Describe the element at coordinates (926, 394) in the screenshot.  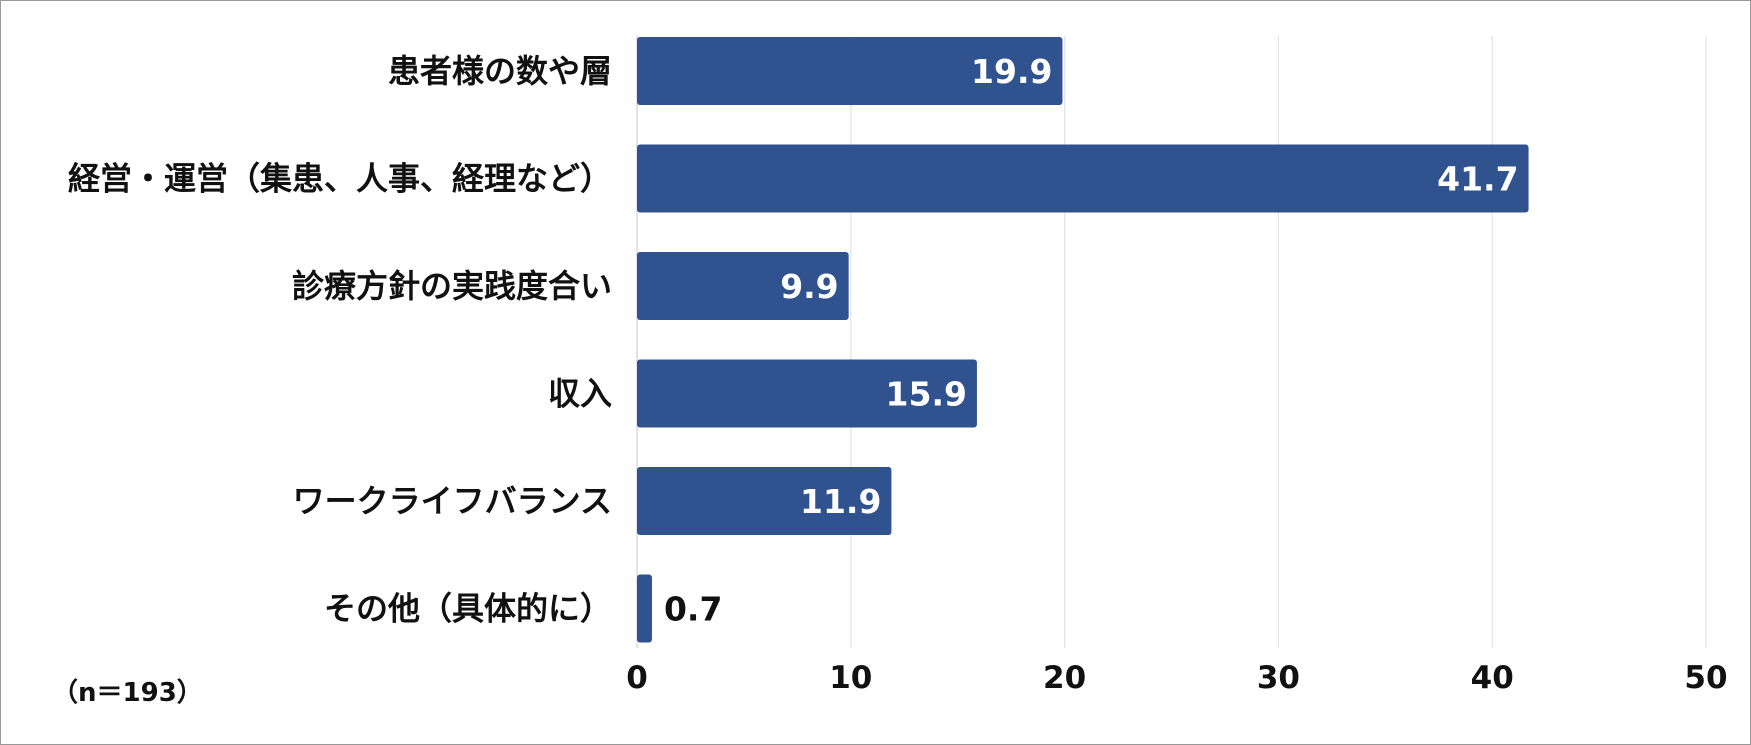
I see `data-label: 15.9` at that location.